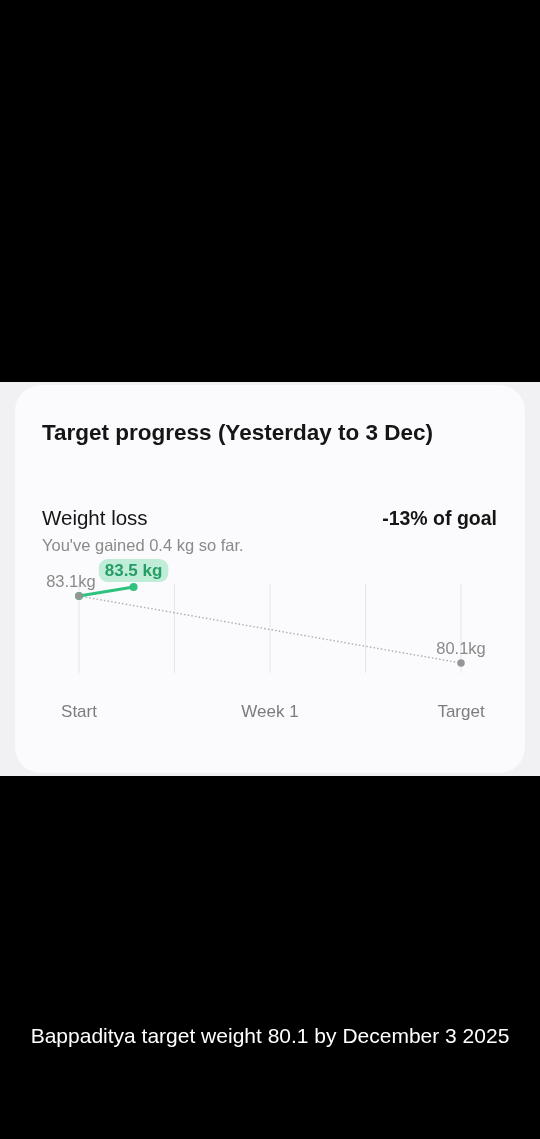  What do you see at coordinates (95, 517) in the screenshot?
I see `chart-subtitle: Weight loss` at bounding box center [95, 517].